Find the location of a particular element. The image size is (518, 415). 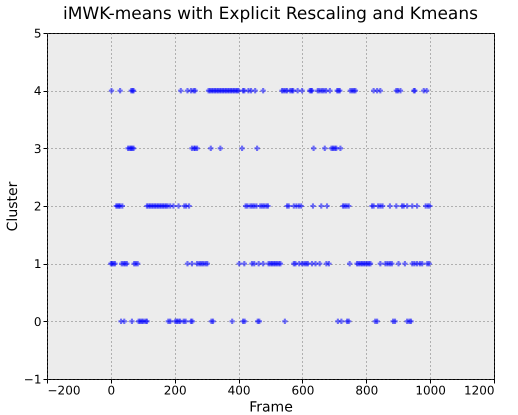

x-tick-label: 800 is located at coordinates (366, 391).